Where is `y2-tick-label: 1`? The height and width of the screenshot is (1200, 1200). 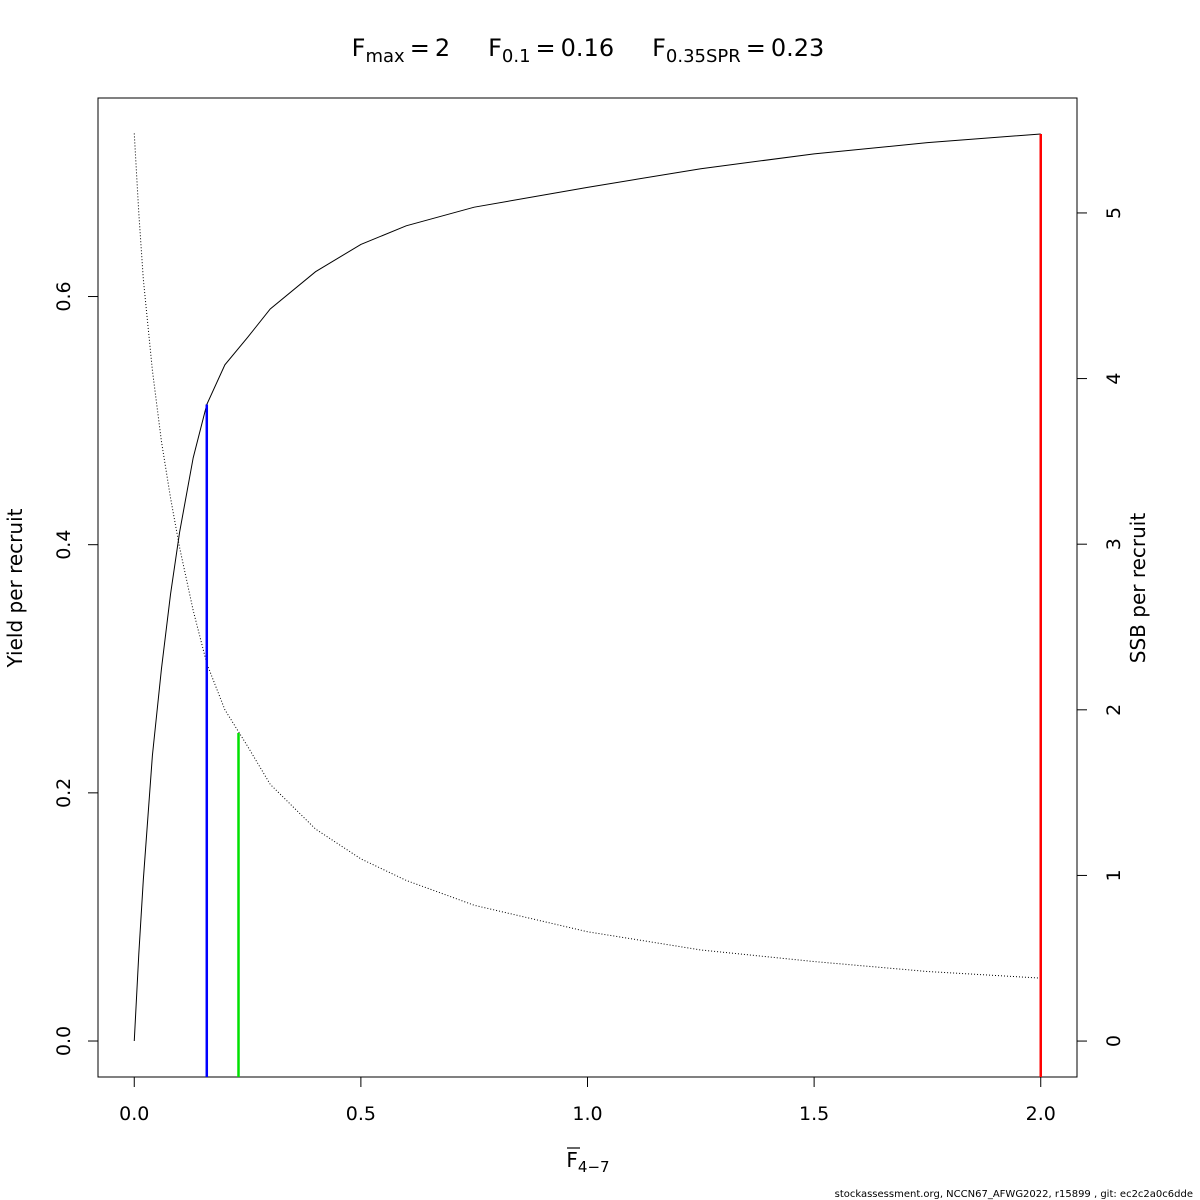 y2-tick-label: 1 is located at coordinates (1114, 875).